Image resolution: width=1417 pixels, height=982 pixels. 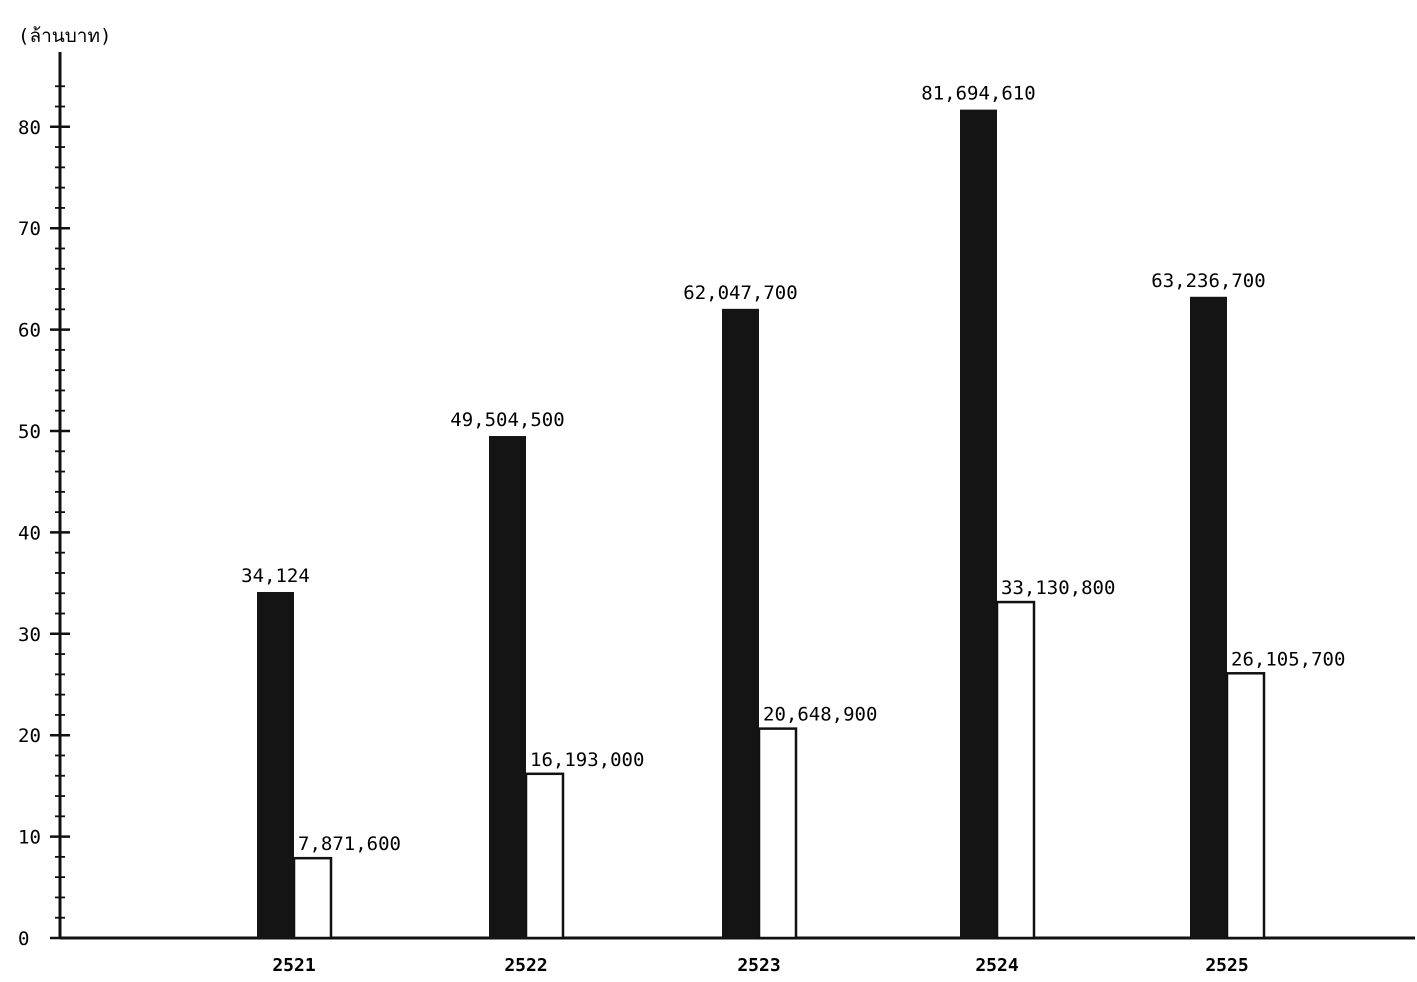 What do you see at coordinates (349, 844) in the screenshot?
I see `data-label-series-2-2521: 7,871,600` at bounding box center [349, 844].